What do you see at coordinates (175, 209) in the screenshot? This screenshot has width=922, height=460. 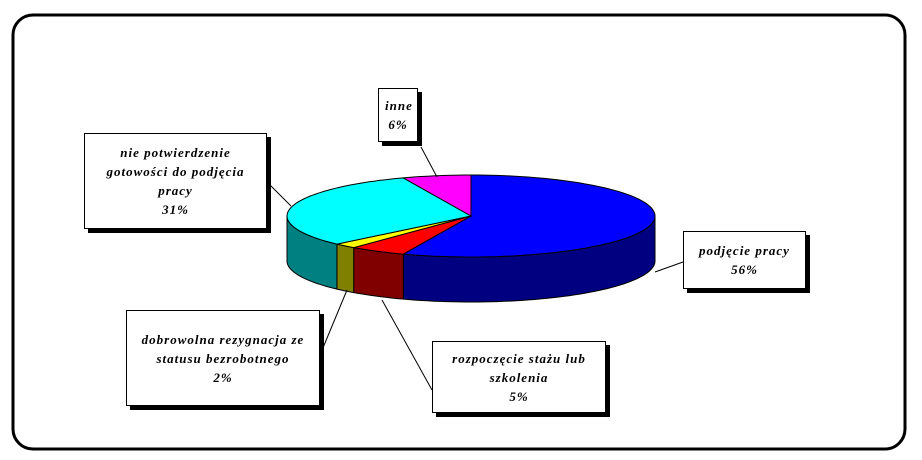 I see `value-label: 31%` at bounding box center [175, 209].